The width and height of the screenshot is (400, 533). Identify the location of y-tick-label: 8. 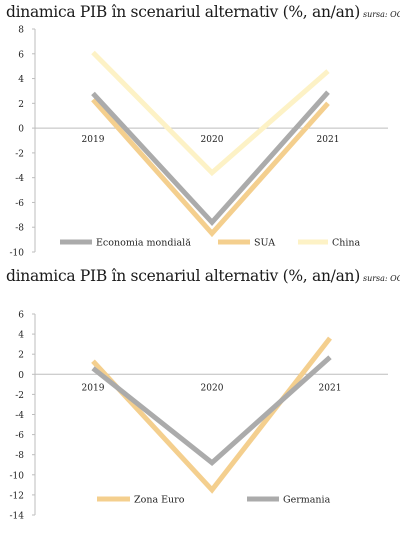
(21, 31).